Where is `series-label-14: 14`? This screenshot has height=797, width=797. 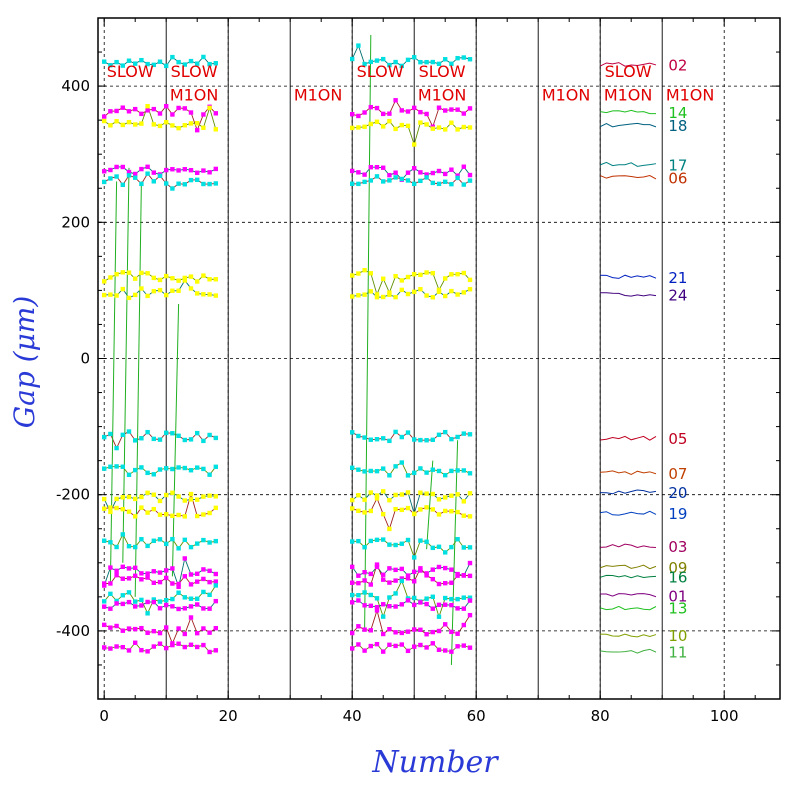 series-label-14: 14 is located at coordinates (677, 113).